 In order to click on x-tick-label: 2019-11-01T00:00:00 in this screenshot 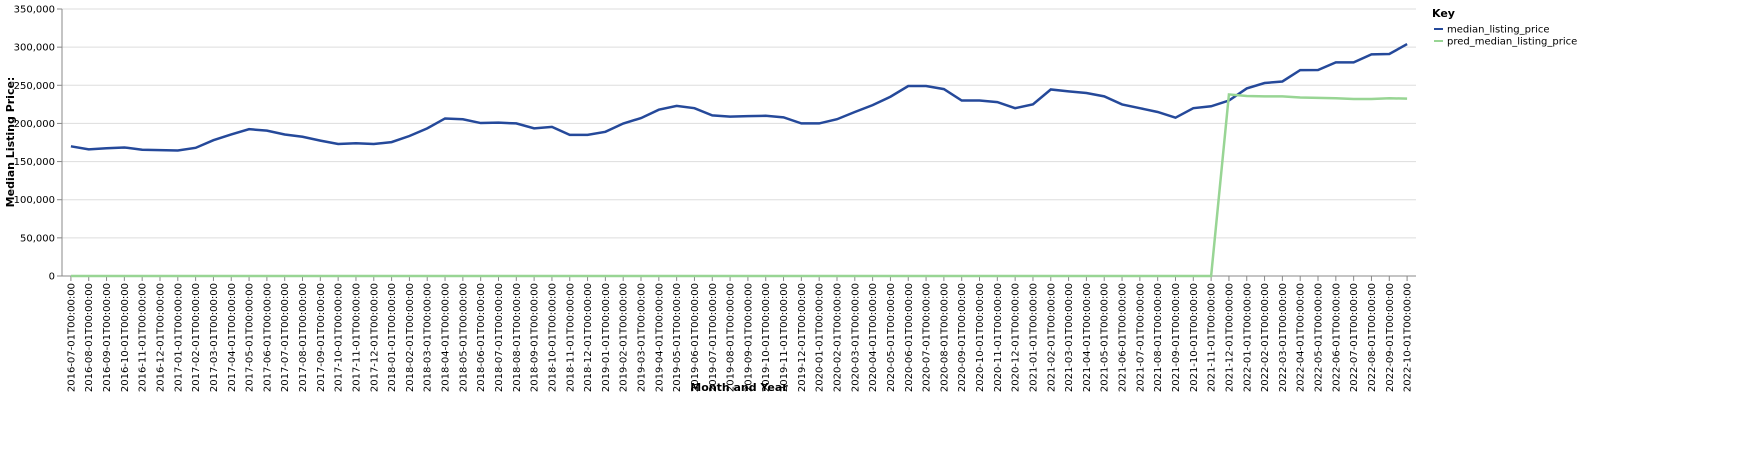, I will do `click(784, 337)`.